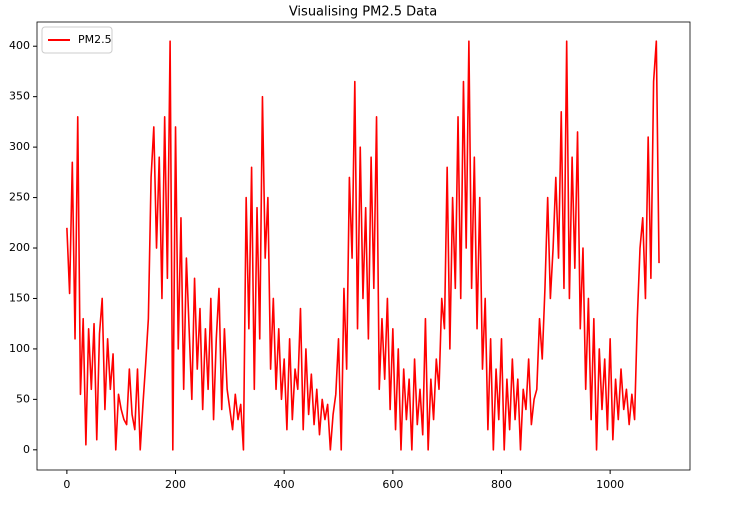 This screenshot has height=508, width=754. Describe the element at coordinates (501, 484) in the screenshot. I see `x-tick-label: 800` at that location.